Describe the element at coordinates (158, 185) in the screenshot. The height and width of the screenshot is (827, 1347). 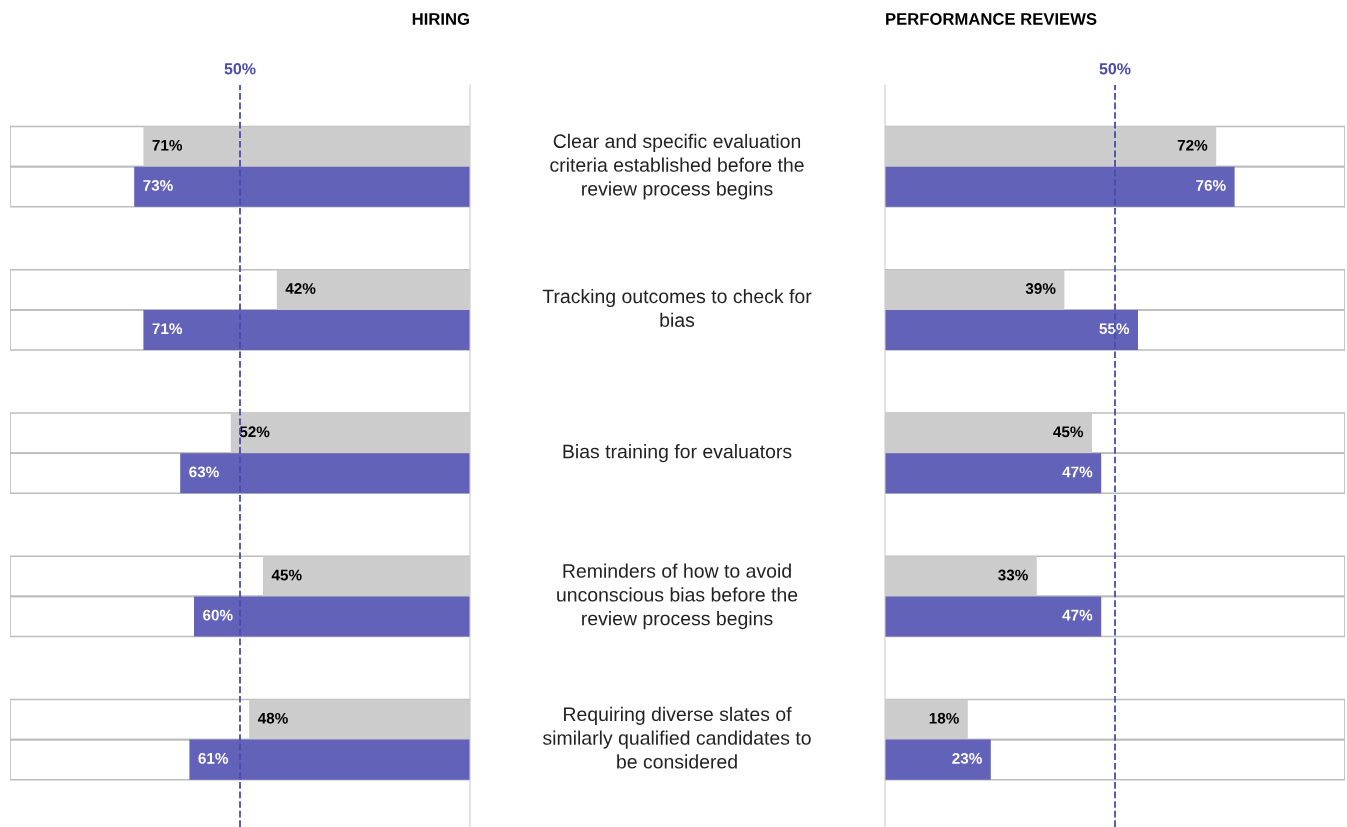
I see `data-label: 73%` at that location.